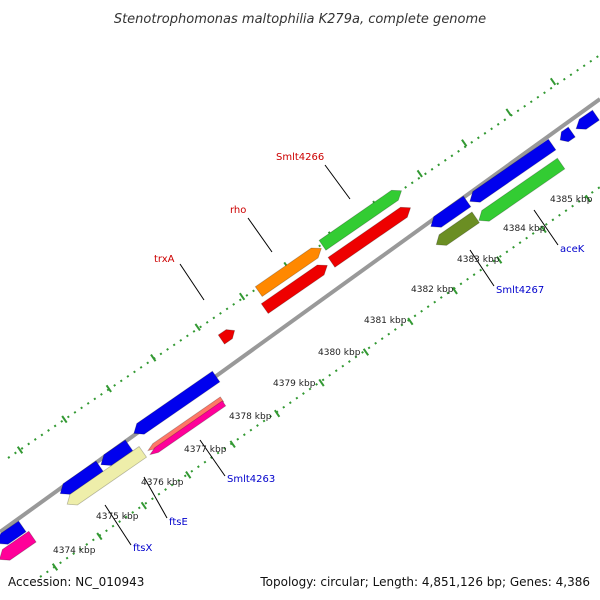 This screenshot has width=600, height=600. I want to click on cds-trxa, so click(226, 337).